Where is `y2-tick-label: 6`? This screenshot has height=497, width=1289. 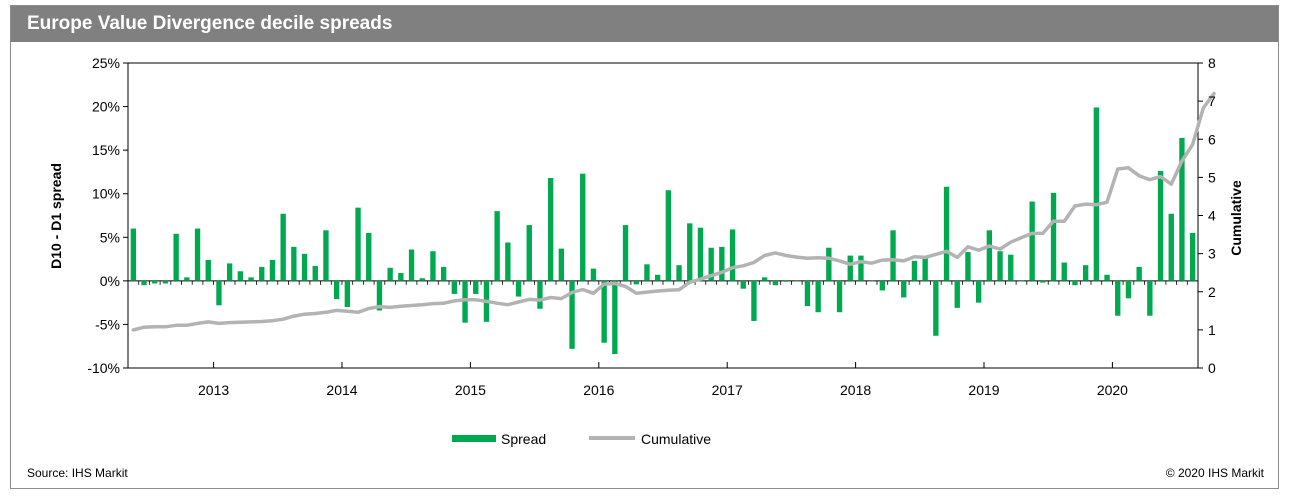 y2-tick-label: 6 is located at coordinates (1212, 139).